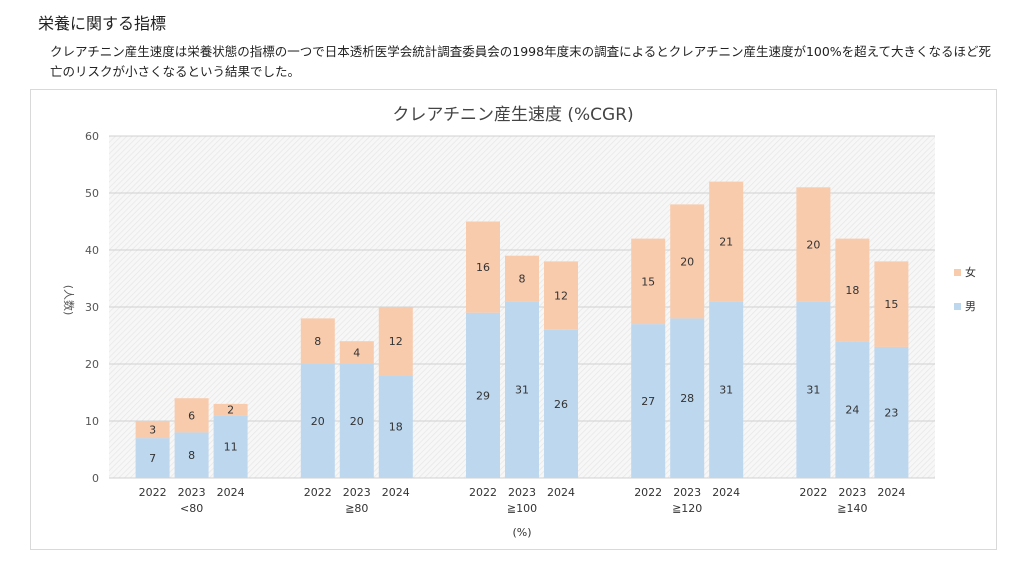  I want to click on legend-label: 男, so click(970, 306).